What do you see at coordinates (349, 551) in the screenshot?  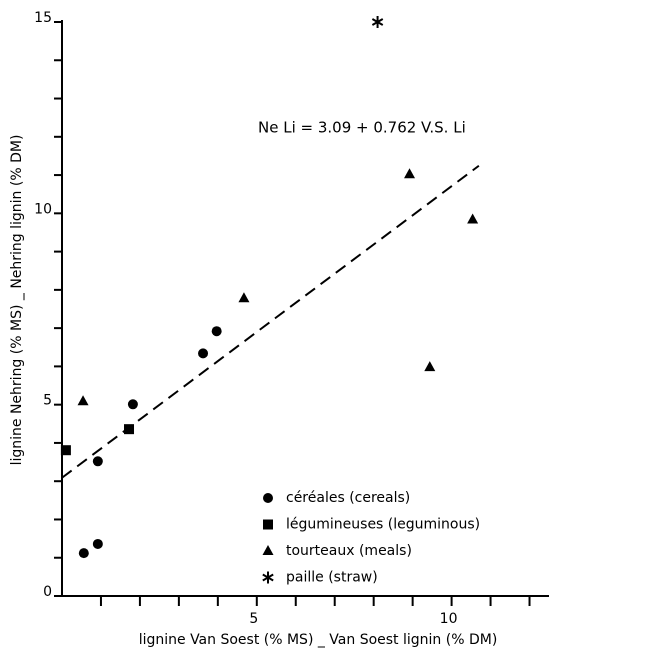 I see `legend-label: tourteaux (meals)` at bounding box center [349, 551].